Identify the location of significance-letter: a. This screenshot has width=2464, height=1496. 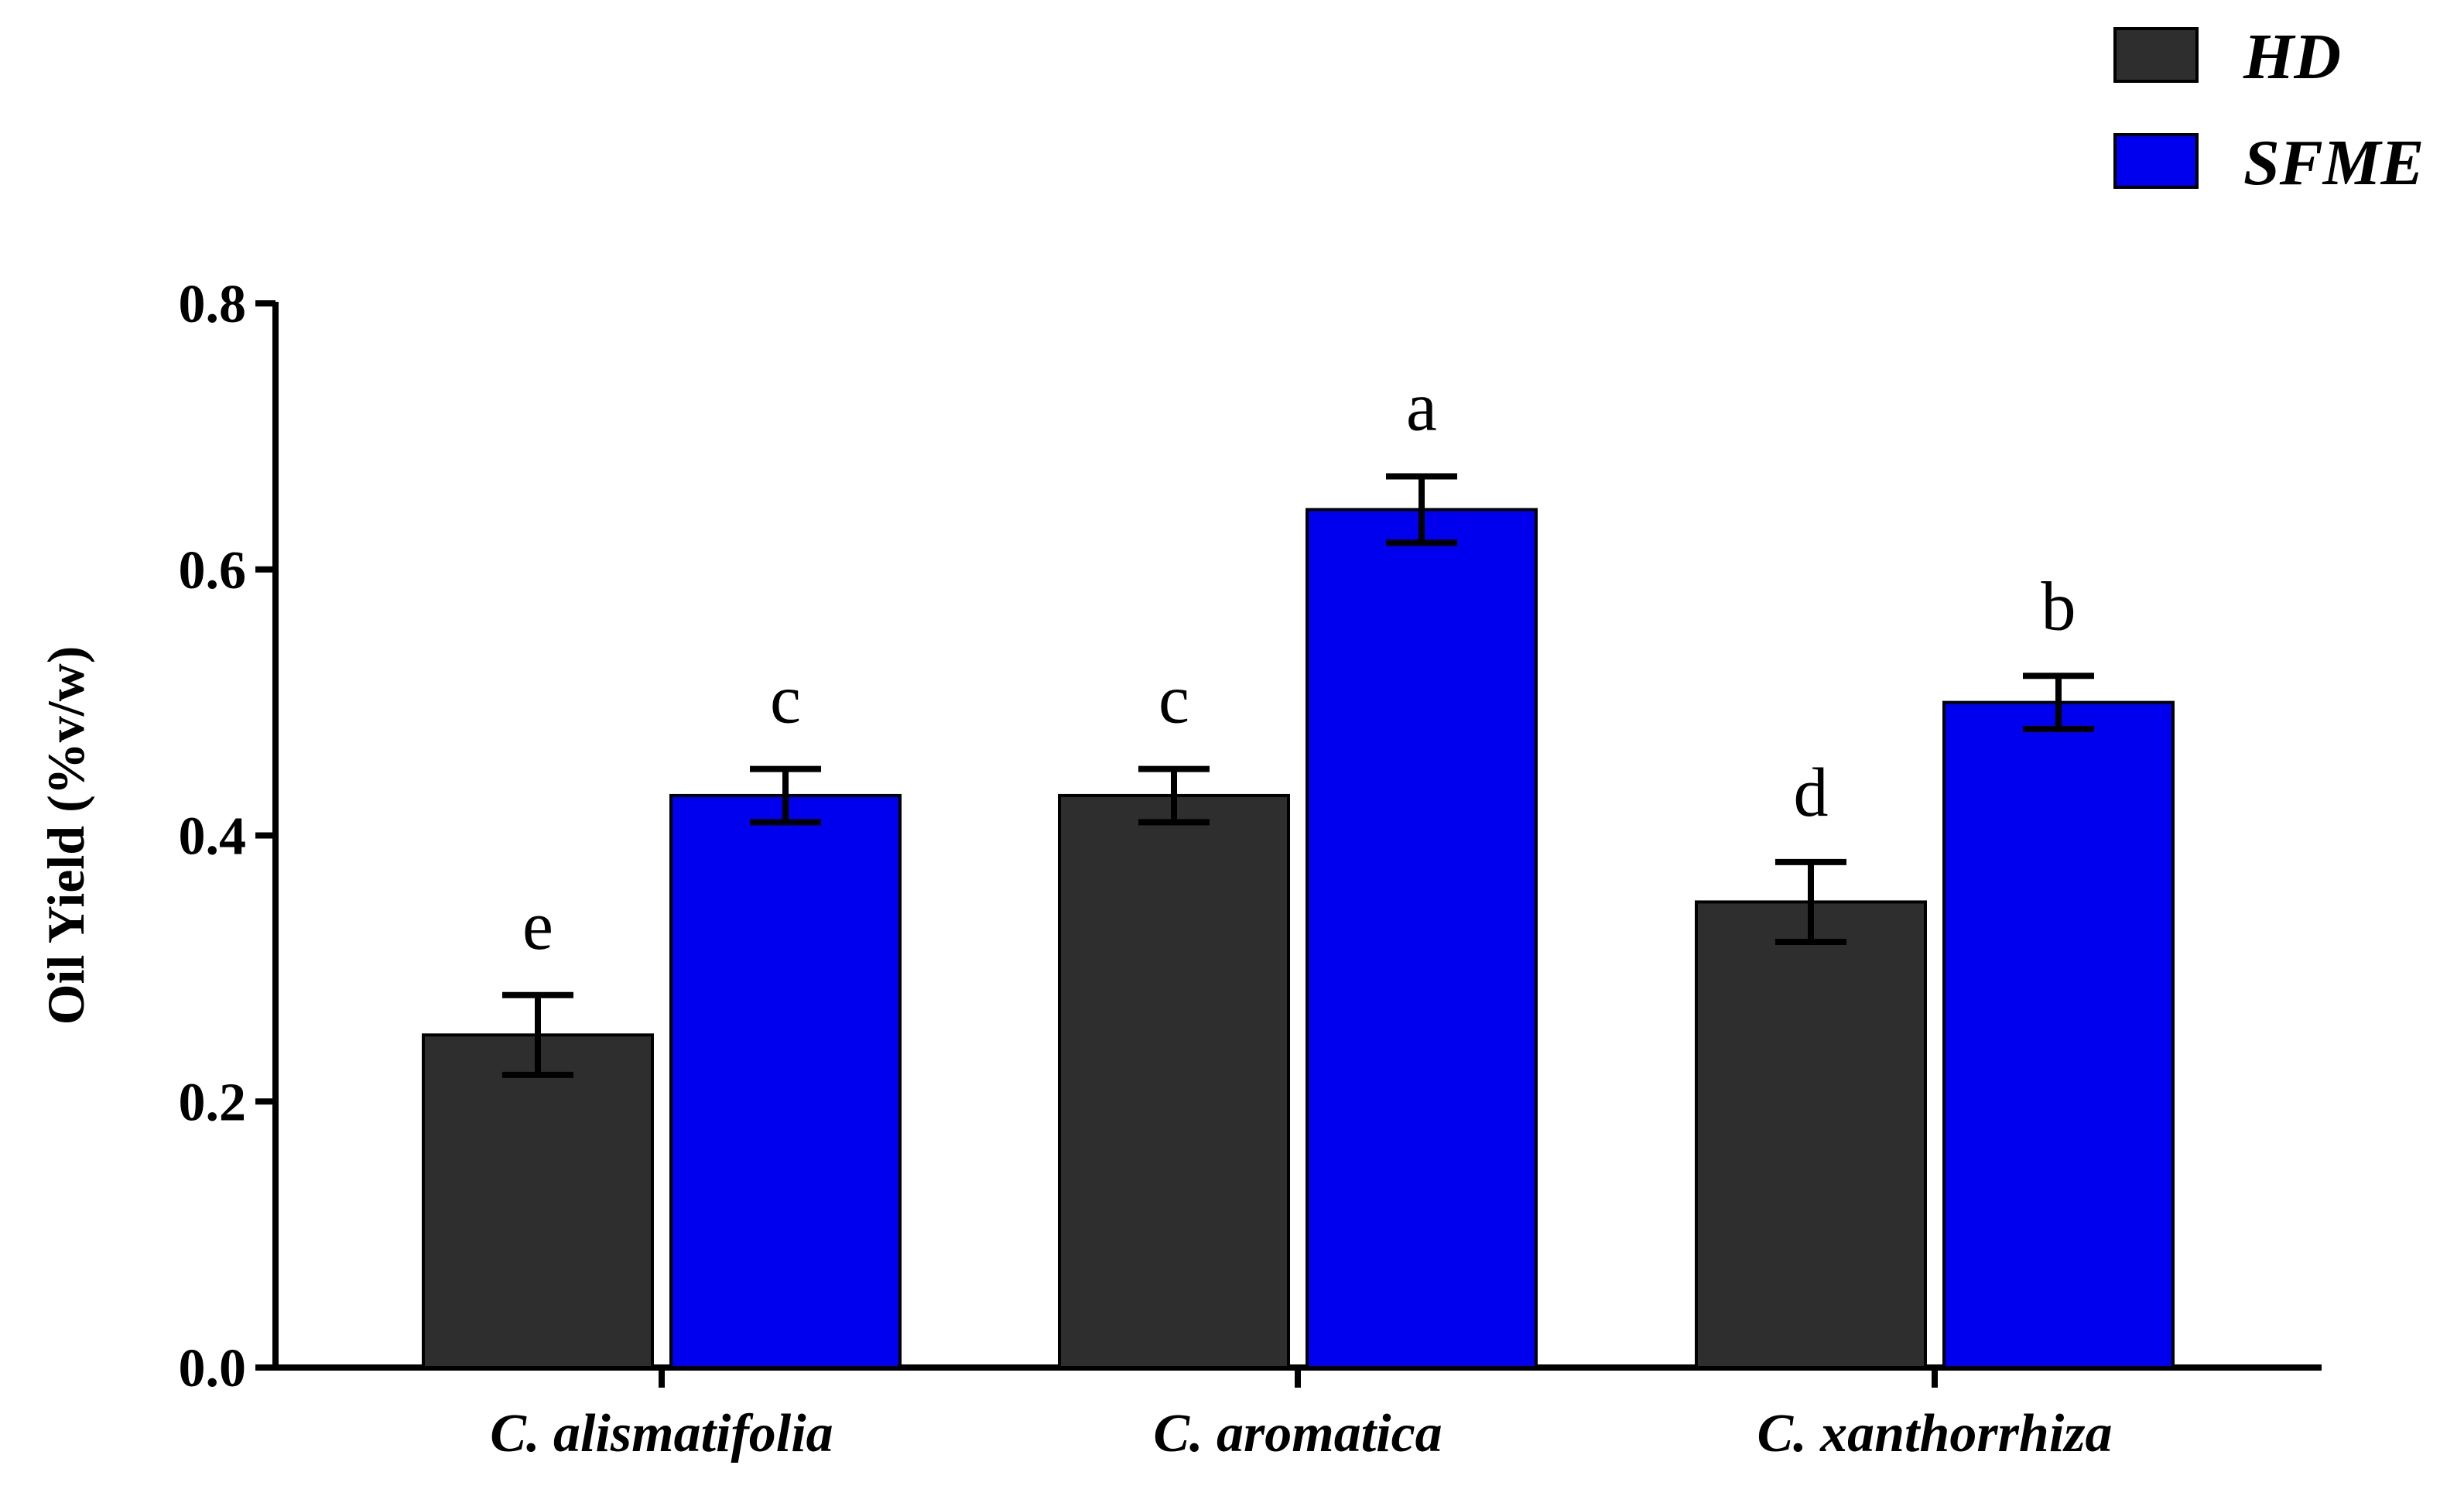
(1421, 406).